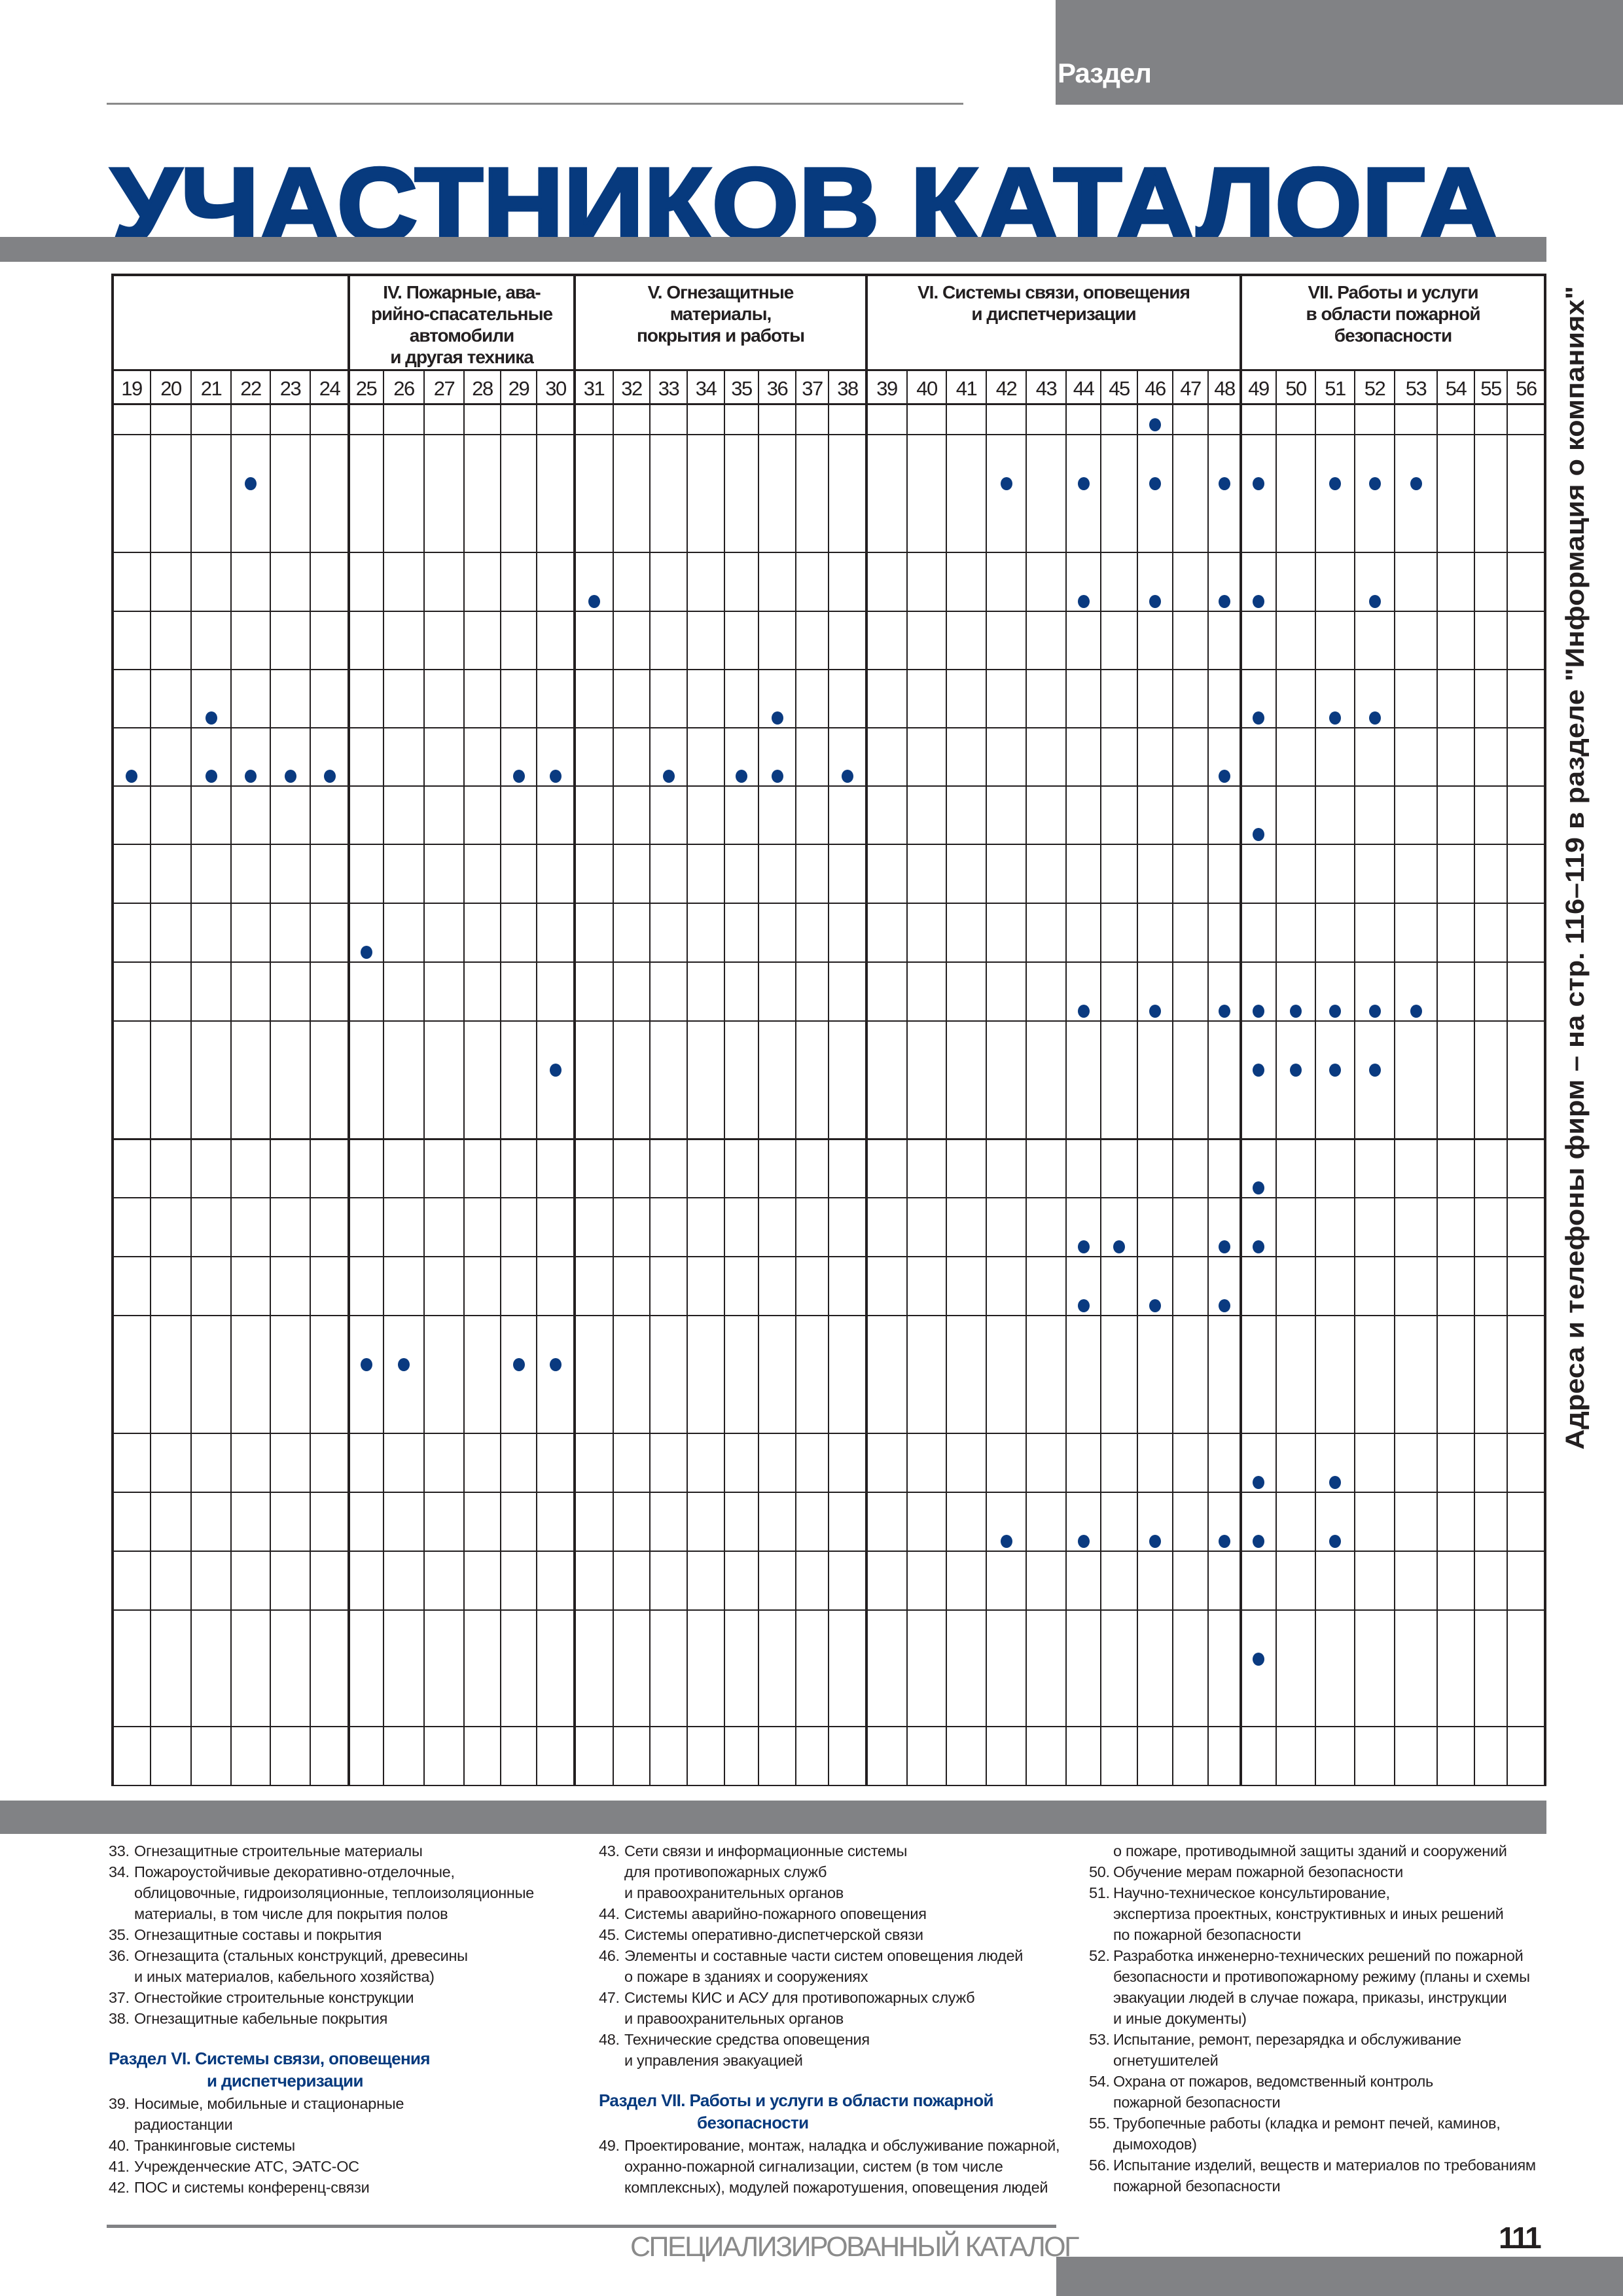 The width and height of the screenshot is (1623, 2296). I want to click on legend-item-text: Огнезащитные кабельные покрытия, so click(261, 2018).